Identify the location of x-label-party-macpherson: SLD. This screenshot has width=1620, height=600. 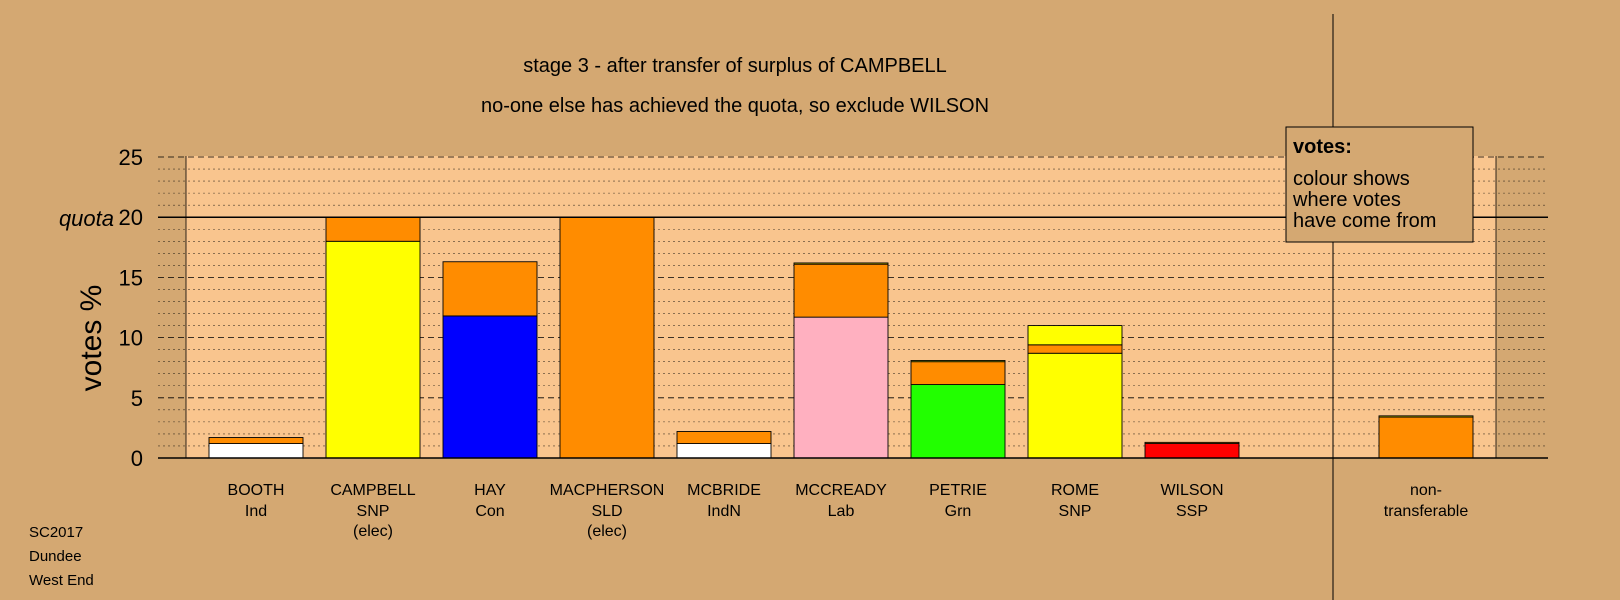
(606, 511).